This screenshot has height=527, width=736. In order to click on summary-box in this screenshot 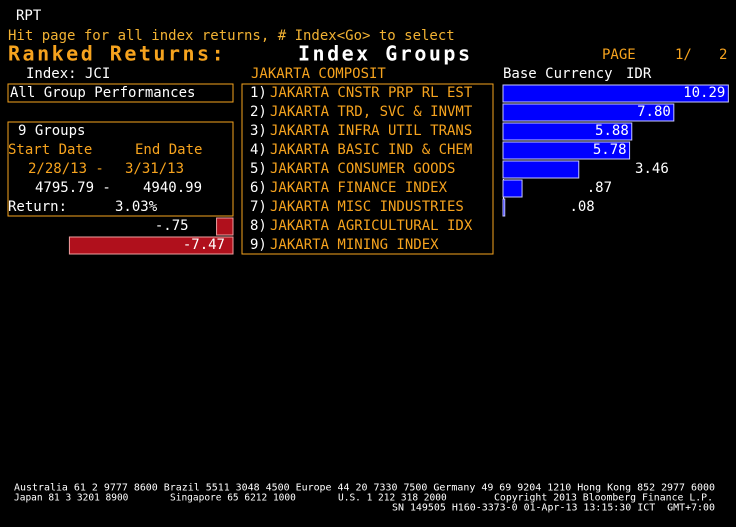, I will do `click(120, 169)`.